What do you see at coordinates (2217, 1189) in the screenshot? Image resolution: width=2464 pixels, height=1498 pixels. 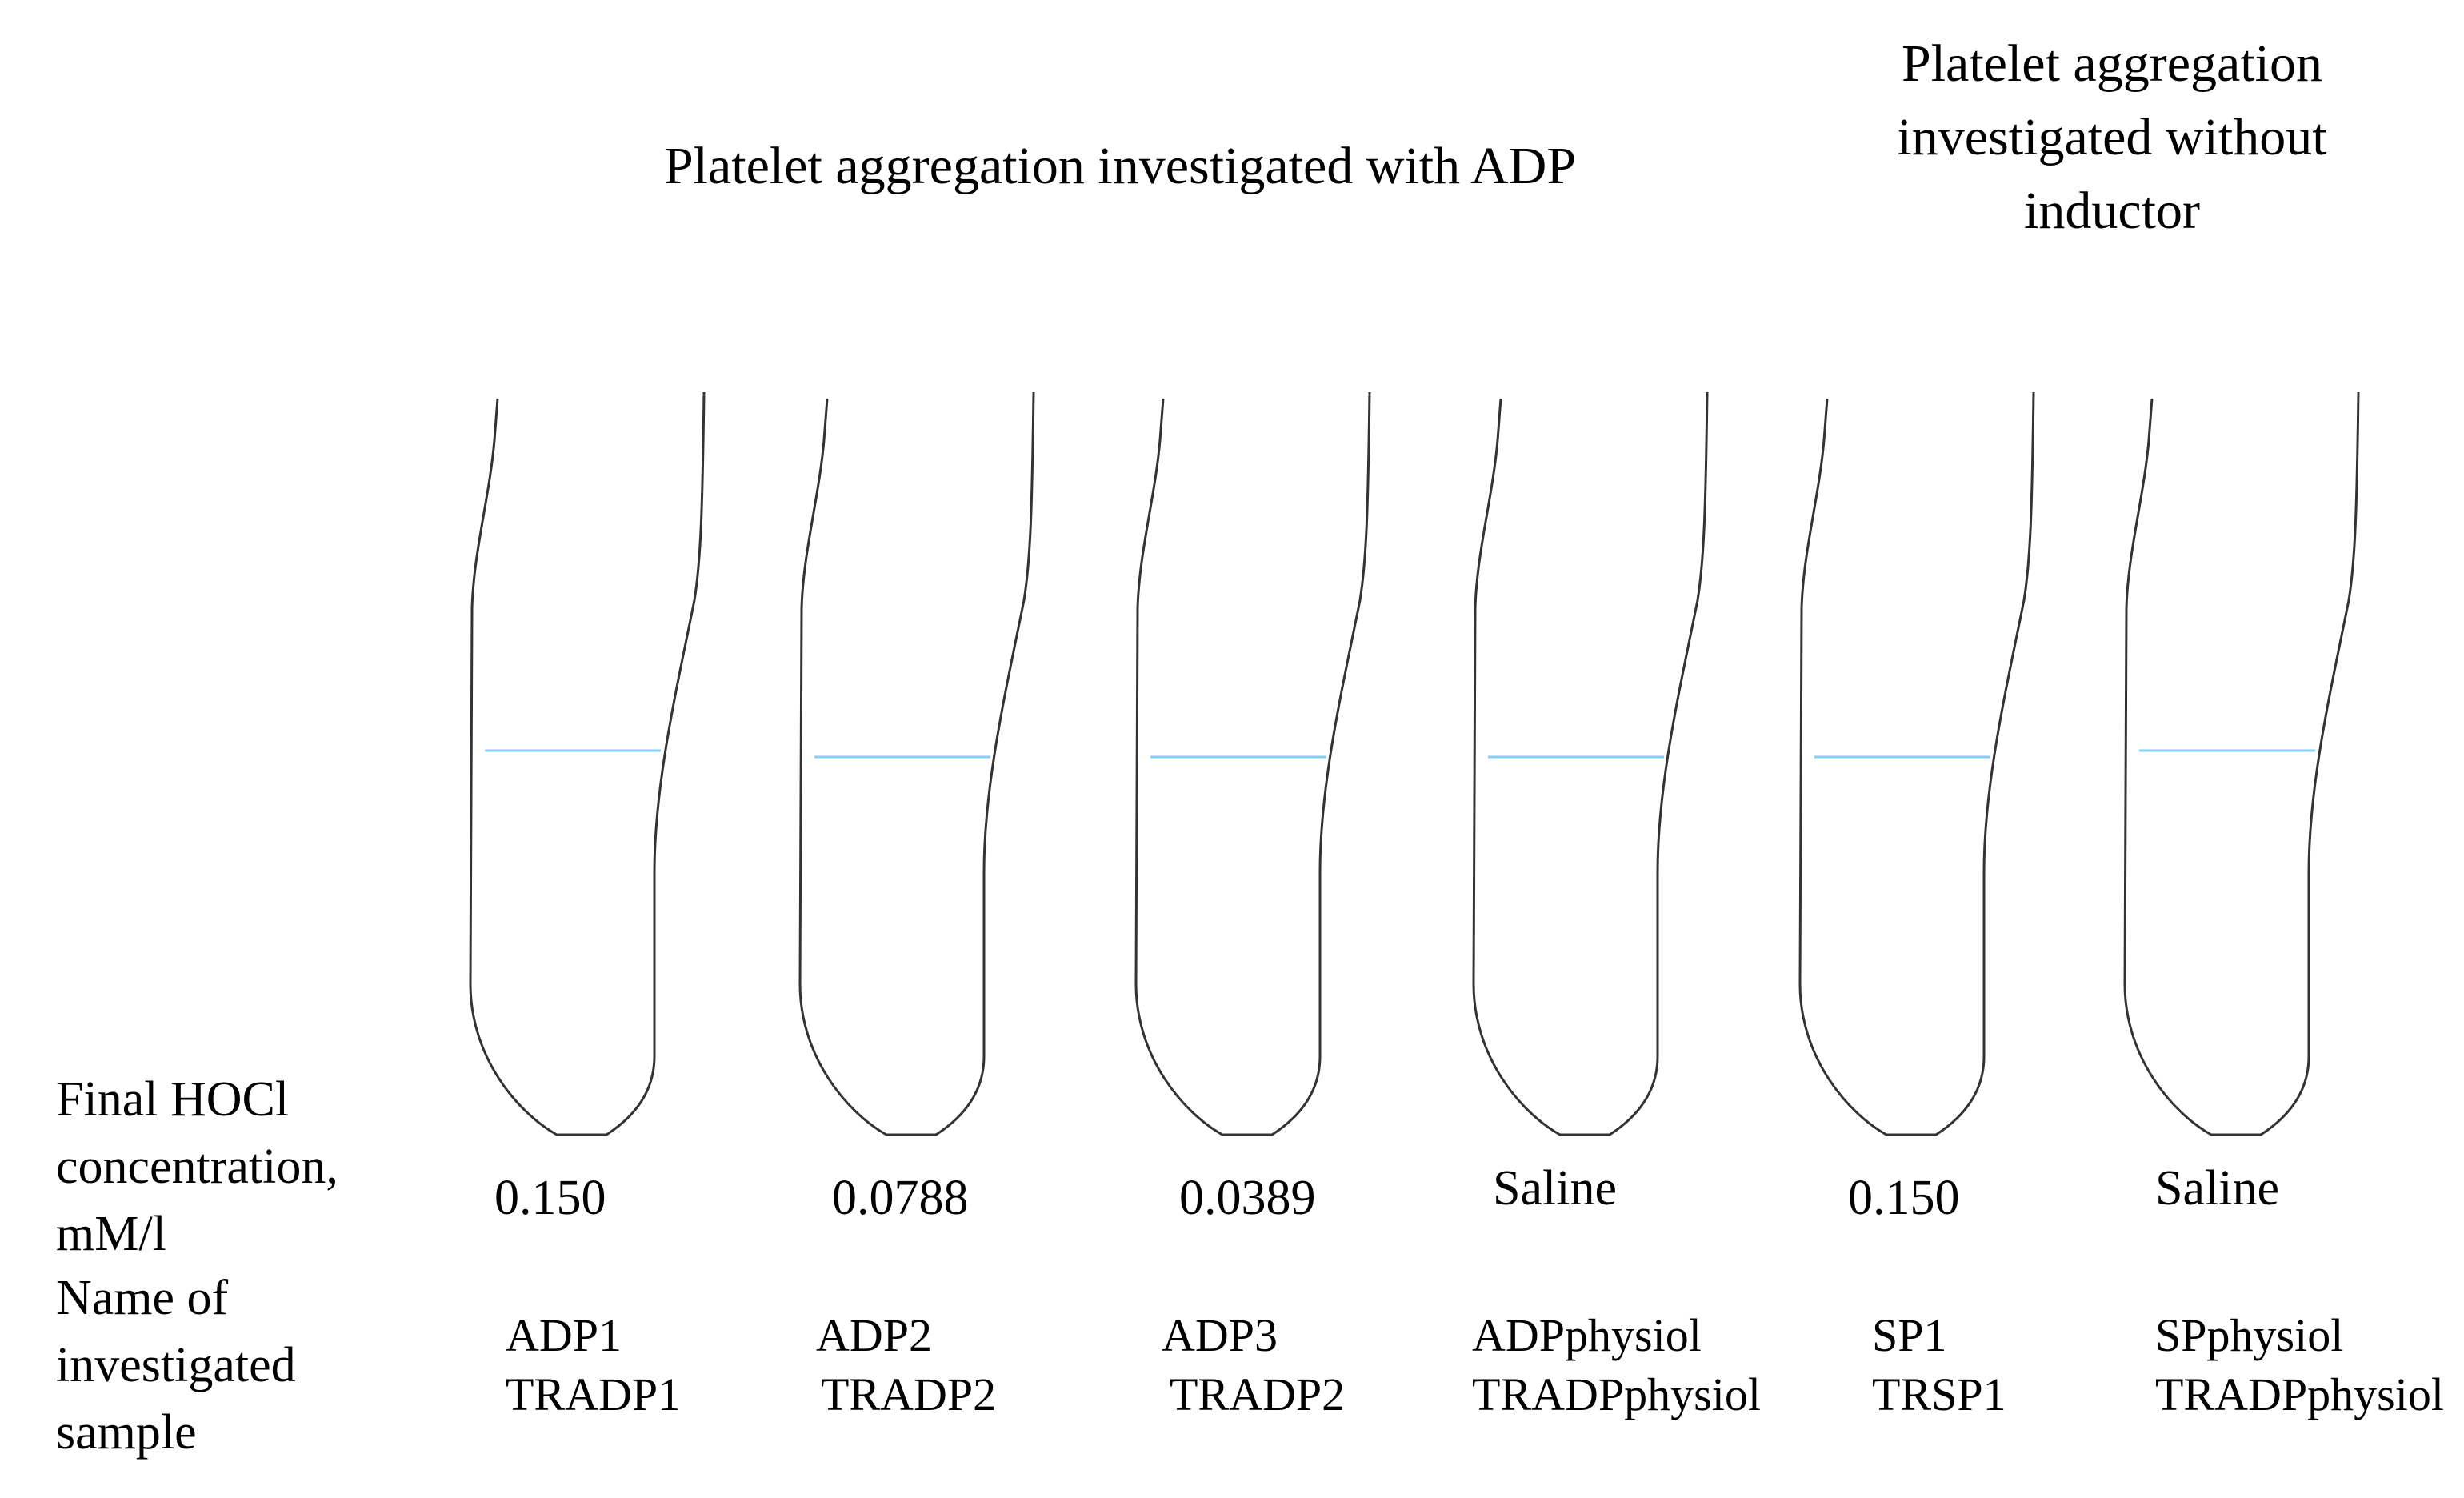 I see `tube-6-concentration: Saline` at bounding box center [2217, 1189].